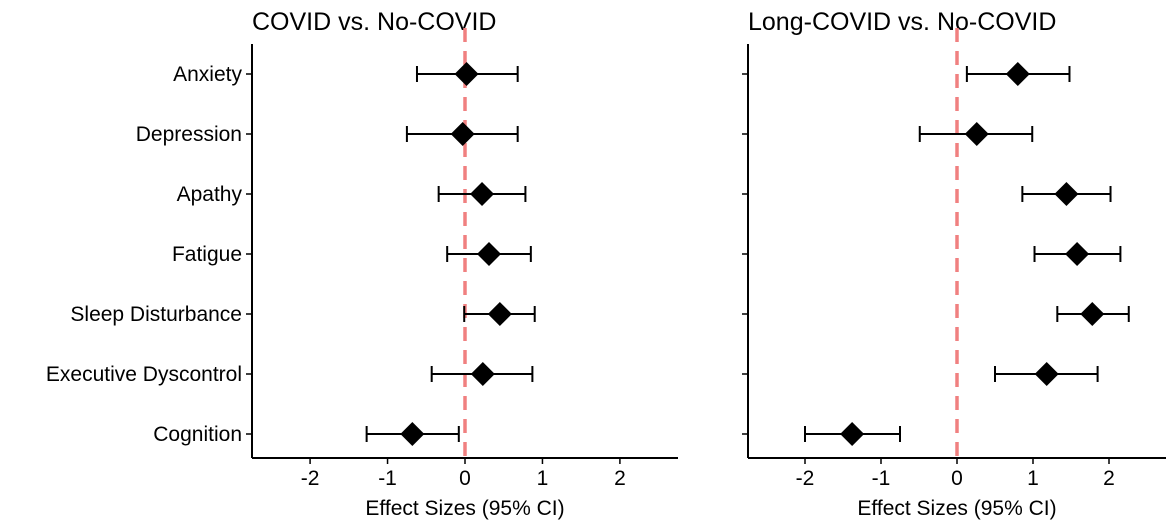 This screenshot has width=1169, height=520. I want to click on category-label: Sleep Disturbance, so click(156, 314).